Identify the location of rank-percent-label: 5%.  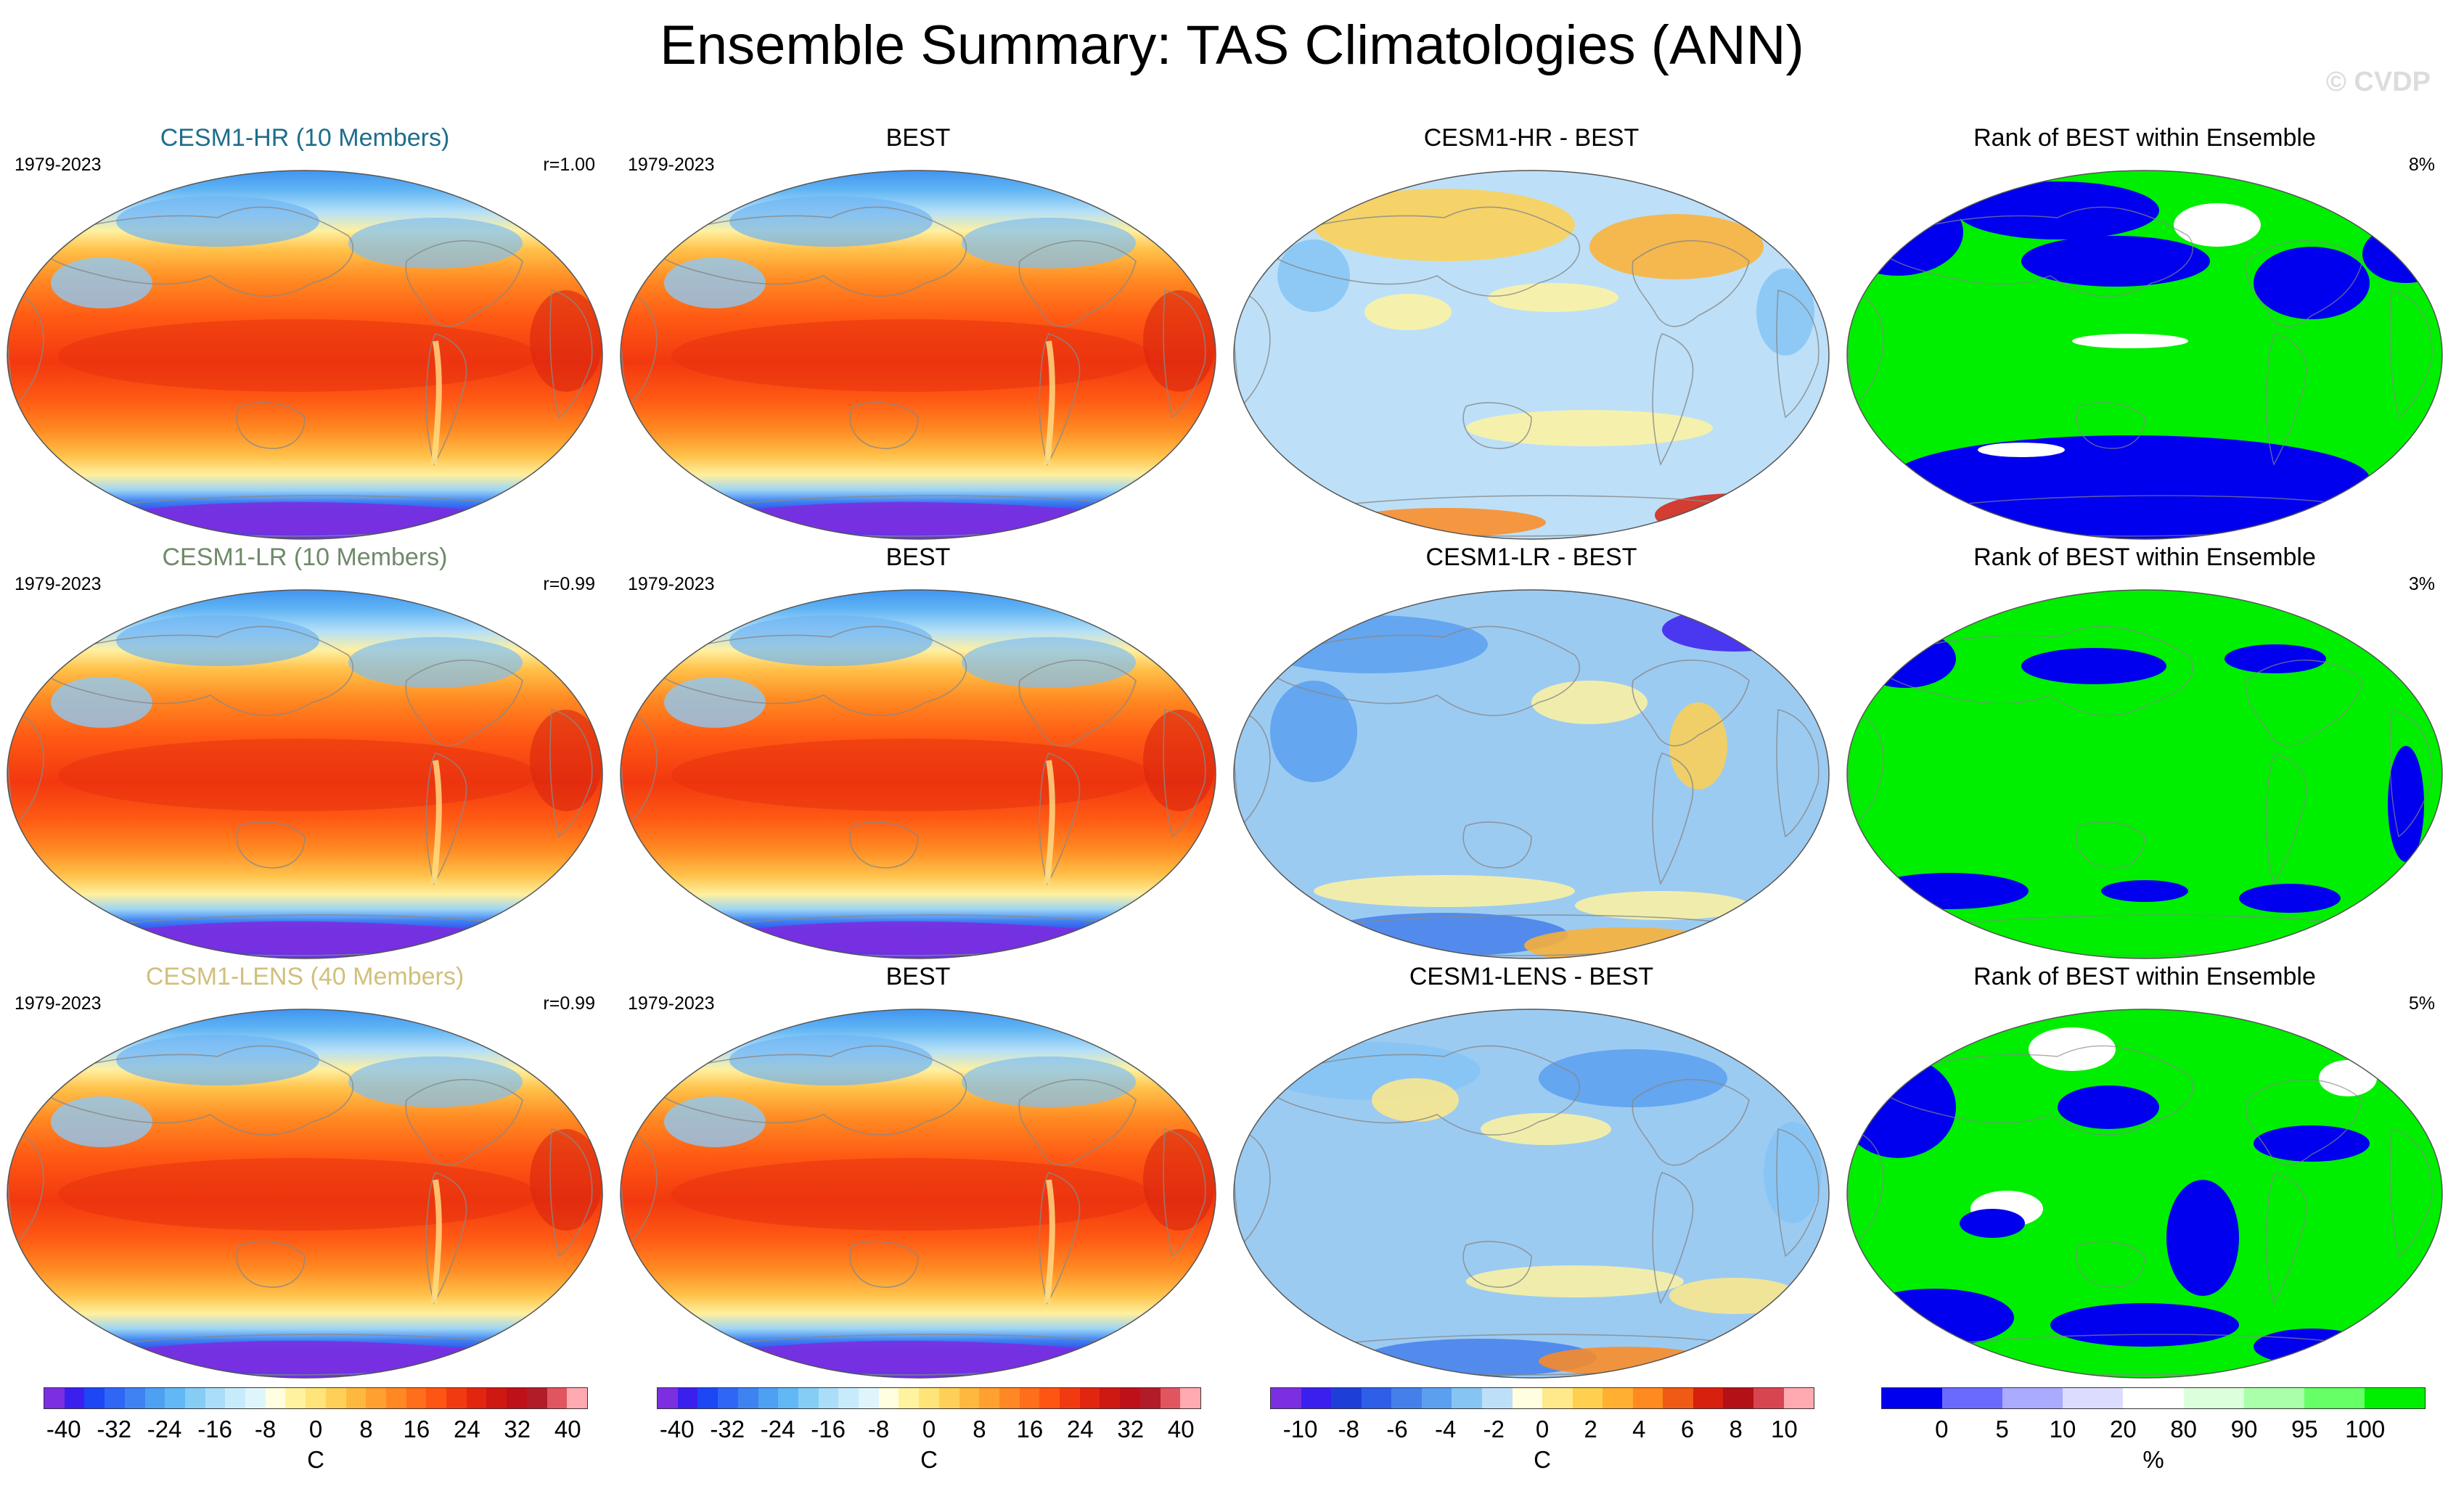
(2421, 1003).